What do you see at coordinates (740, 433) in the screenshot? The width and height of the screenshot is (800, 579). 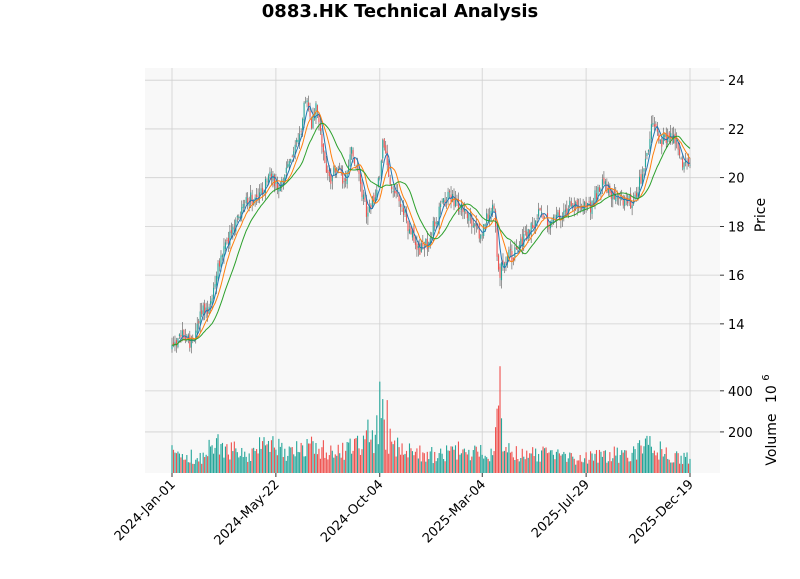 I see `volume-tick-label: 200` at bounding box center [740, 433].